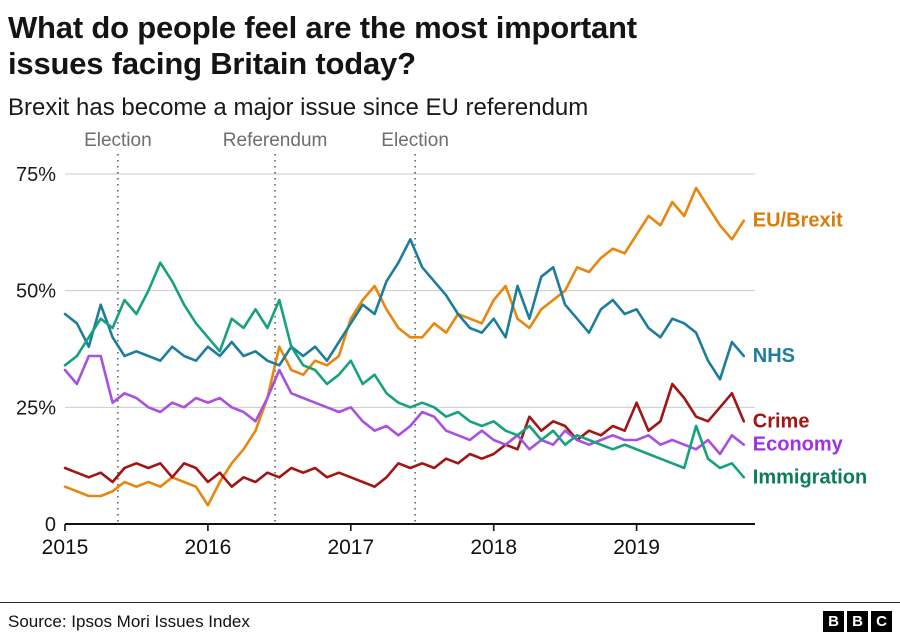 Image resolution: width=900 pixels, height=640 pixels. I want to click on chart-footer: Source: Ipsos Mori Issues Index B B C, so click(450, 621).